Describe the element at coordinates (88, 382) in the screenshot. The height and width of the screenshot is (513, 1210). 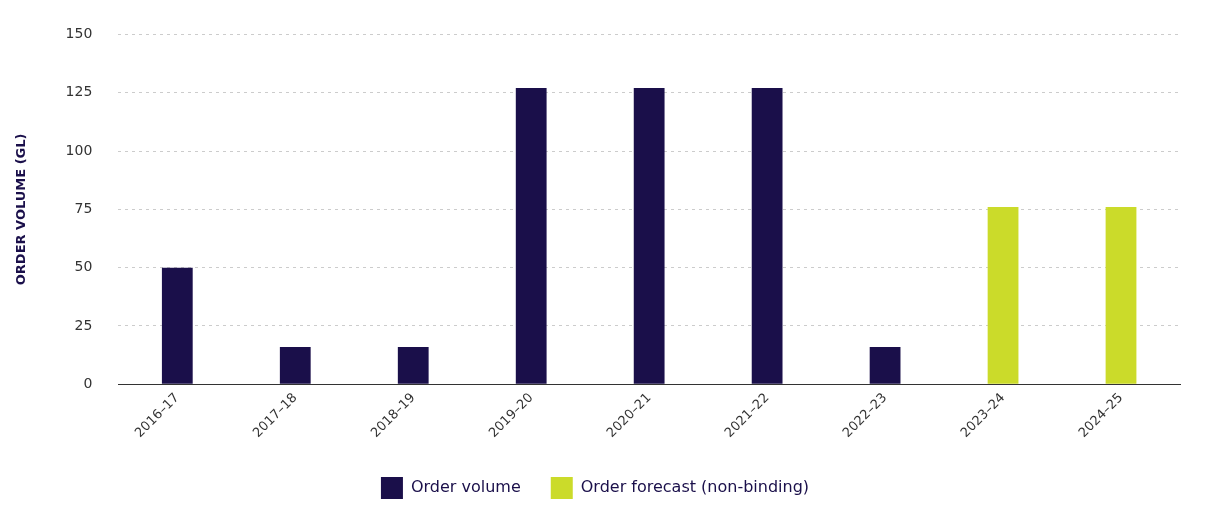
I see `y-tick-label: 0` at that location.